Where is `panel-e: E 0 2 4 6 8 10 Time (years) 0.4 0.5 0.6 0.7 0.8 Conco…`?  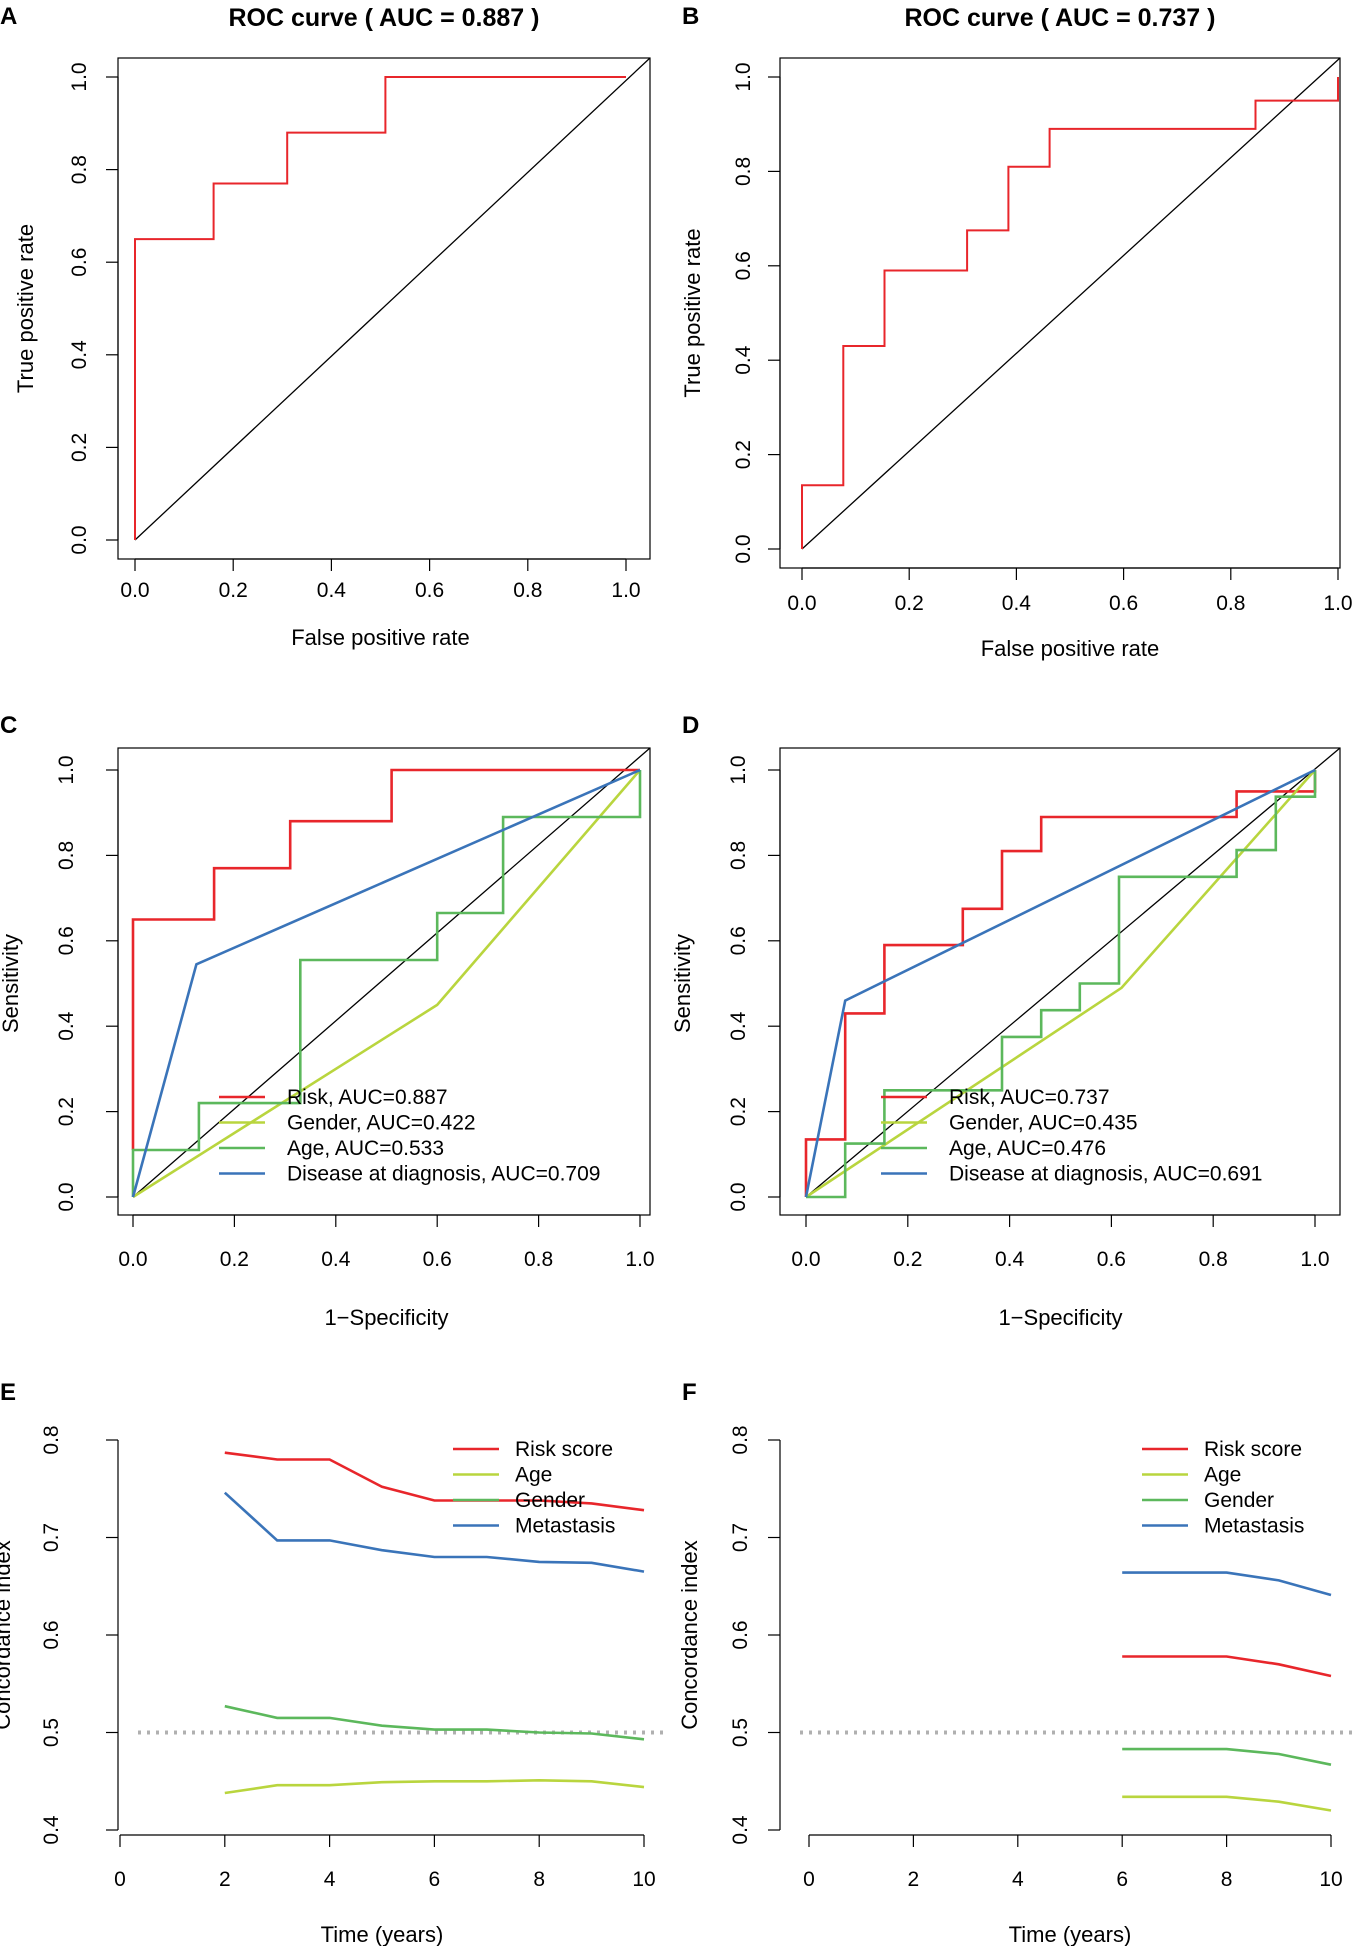
panel-e: E 0 2 4 6 8 10 Time (years) 0.4 0.5 0.6 0.7 0.8 Conco… is located at coordinates (332, 1662).